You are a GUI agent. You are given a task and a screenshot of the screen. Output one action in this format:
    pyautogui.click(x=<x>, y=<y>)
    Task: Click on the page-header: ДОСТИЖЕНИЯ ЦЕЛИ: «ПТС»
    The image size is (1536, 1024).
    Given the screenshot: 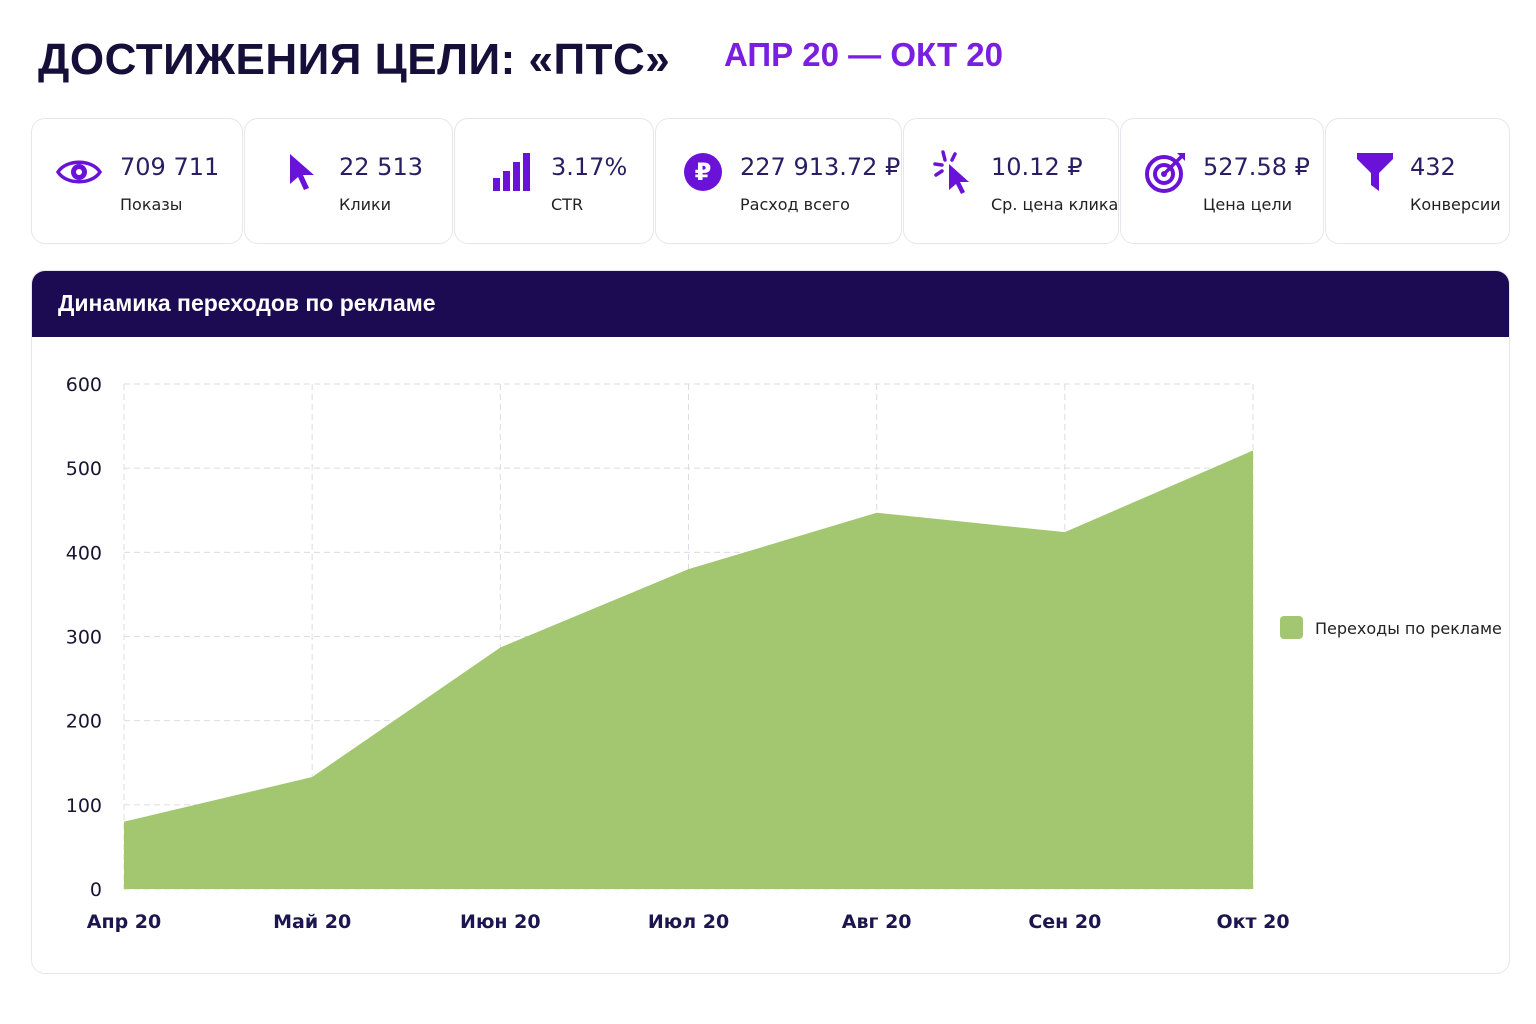 What is the action you would take?
    pyautogui.click(x=354, y=60)
    